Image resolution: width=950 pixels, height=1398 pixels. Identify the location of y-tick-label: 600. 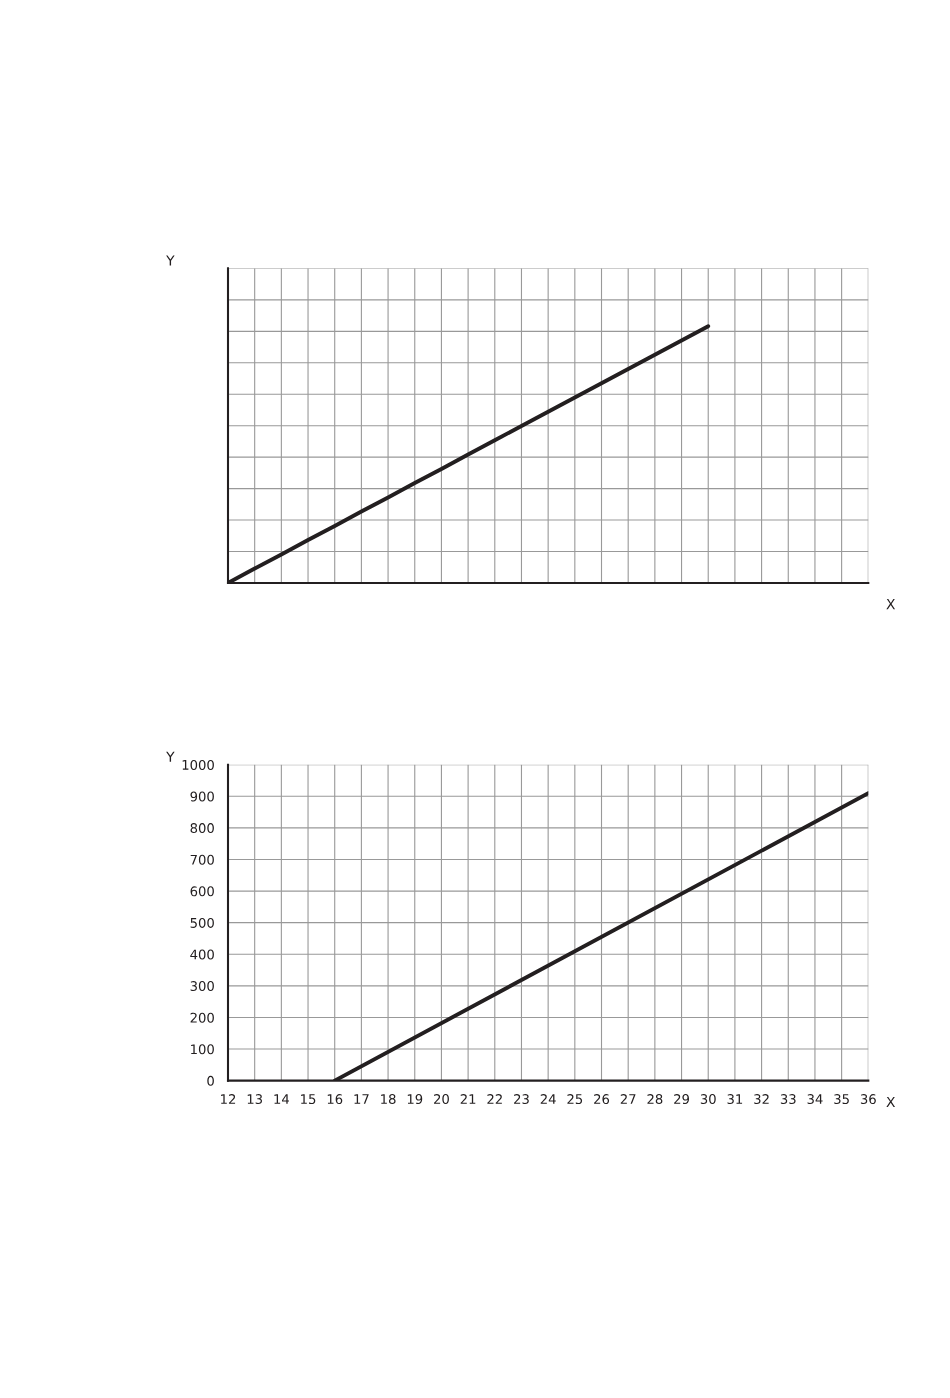
(202, 891).